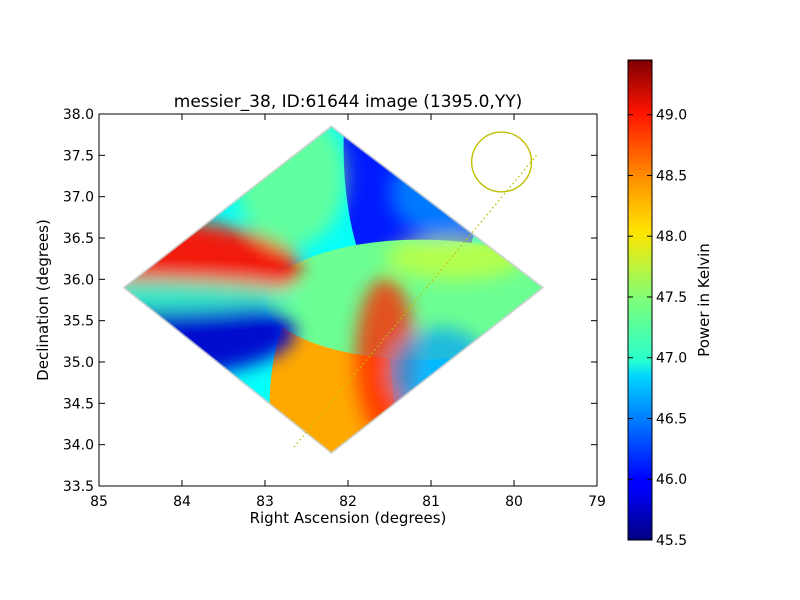 This screenshot has height=600, width=800. What do you see at coordinates (348, 502) in the screenshot?
I see `x-tick-label: 82` at bounding box center [348, 502].